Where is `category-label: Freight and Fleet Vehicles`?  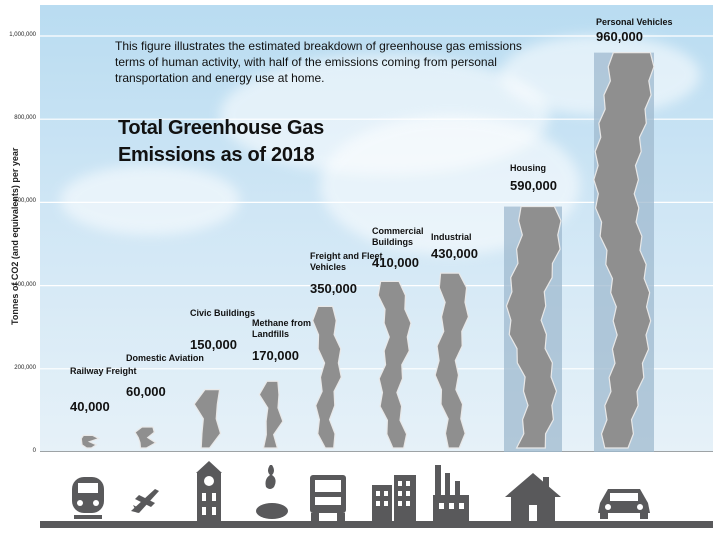
category-label: Freight and Fleet Vehicles is located at coordinates (346, 261).